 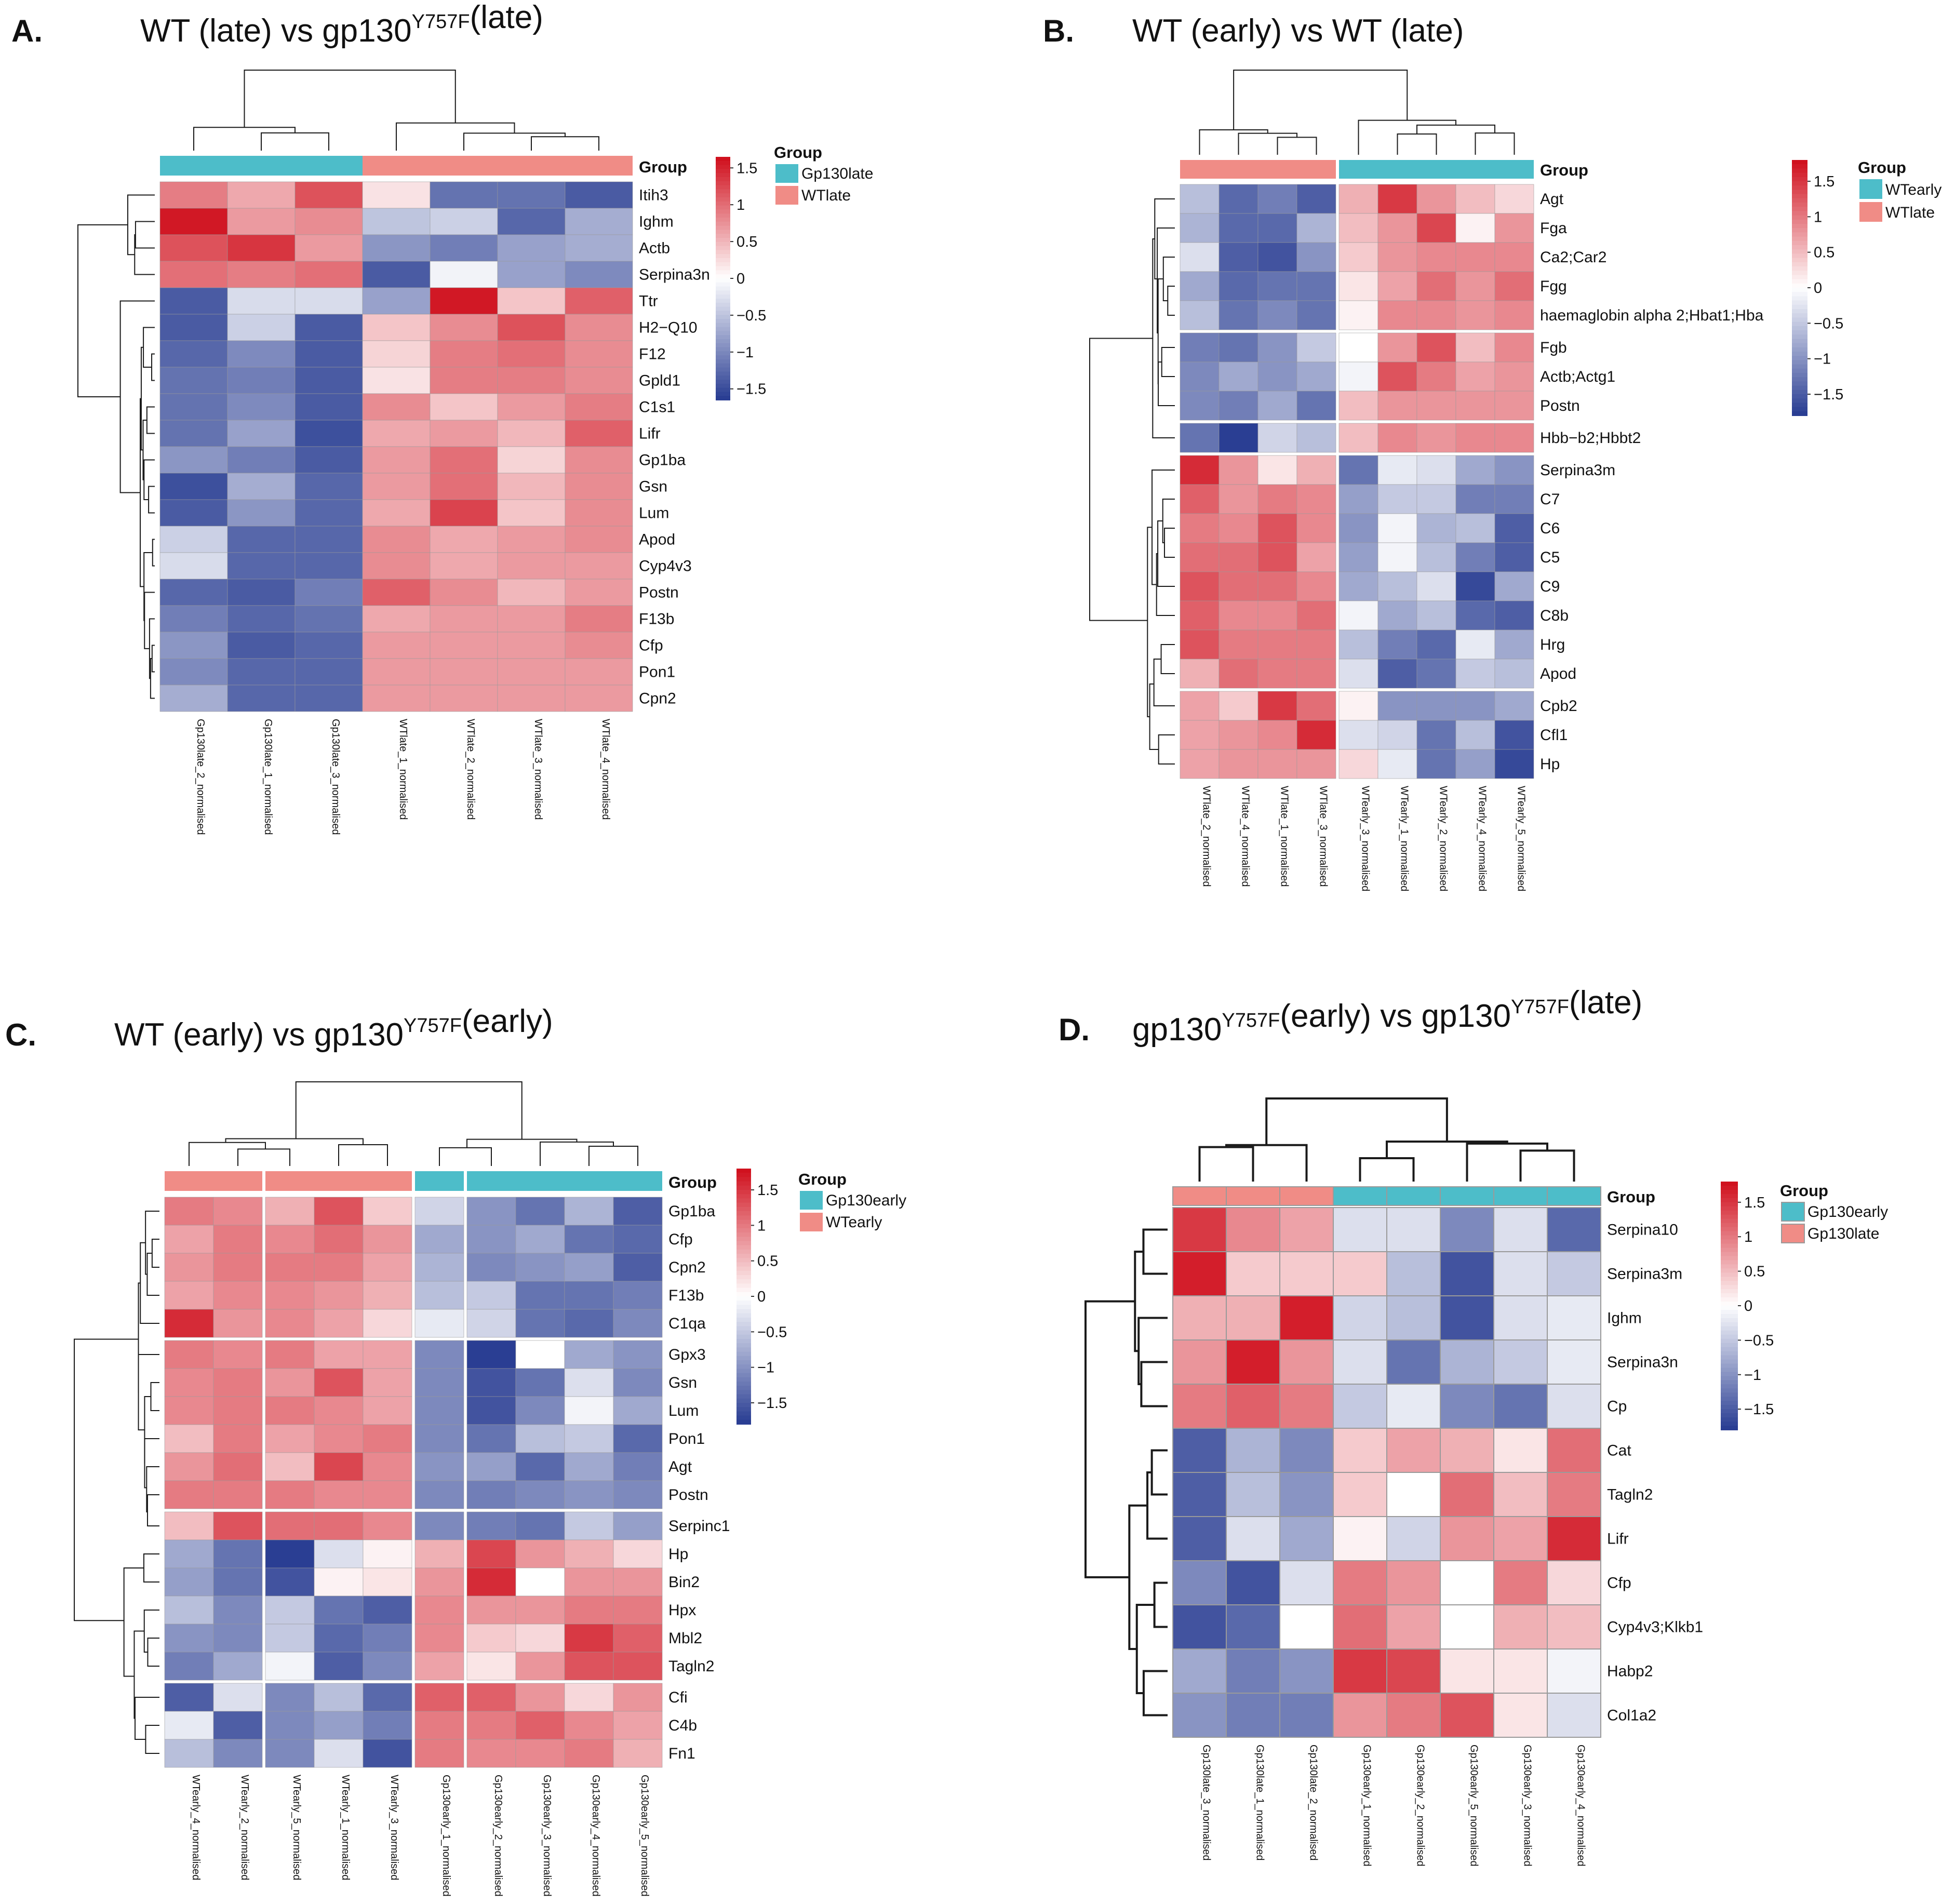 What do you see at coordinates (336, 777) in the screenshot?
I see `column-label: Gp130late_3_normalised` at bounding box center [336, 777].